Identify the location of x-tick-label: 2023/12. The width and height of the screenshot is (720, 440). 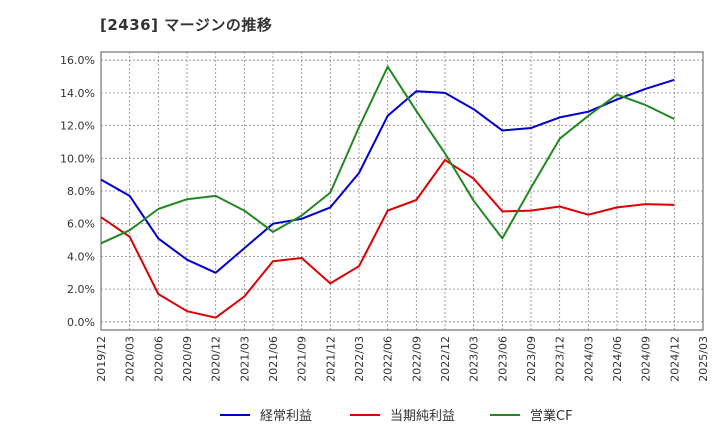
(560, 359).